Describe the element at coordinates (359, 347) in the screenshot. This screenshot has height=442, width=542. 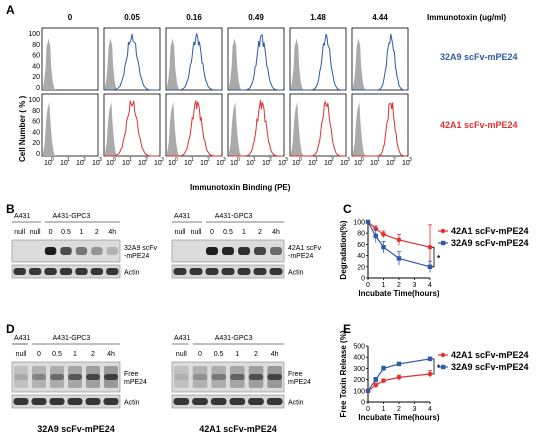
I see `y-tick-label: 500` at that location.